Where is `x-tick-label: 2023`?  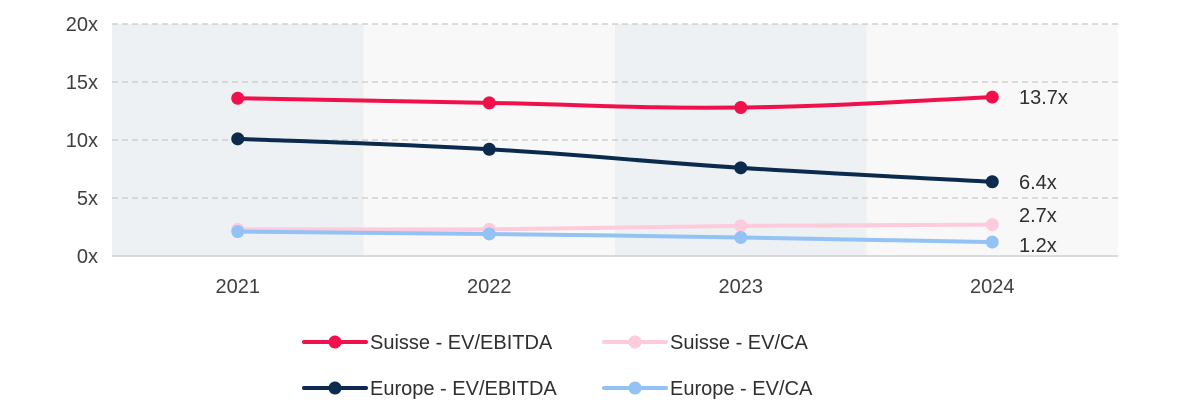
x-tick-label: 2023 is located at coordinates (741, 287).